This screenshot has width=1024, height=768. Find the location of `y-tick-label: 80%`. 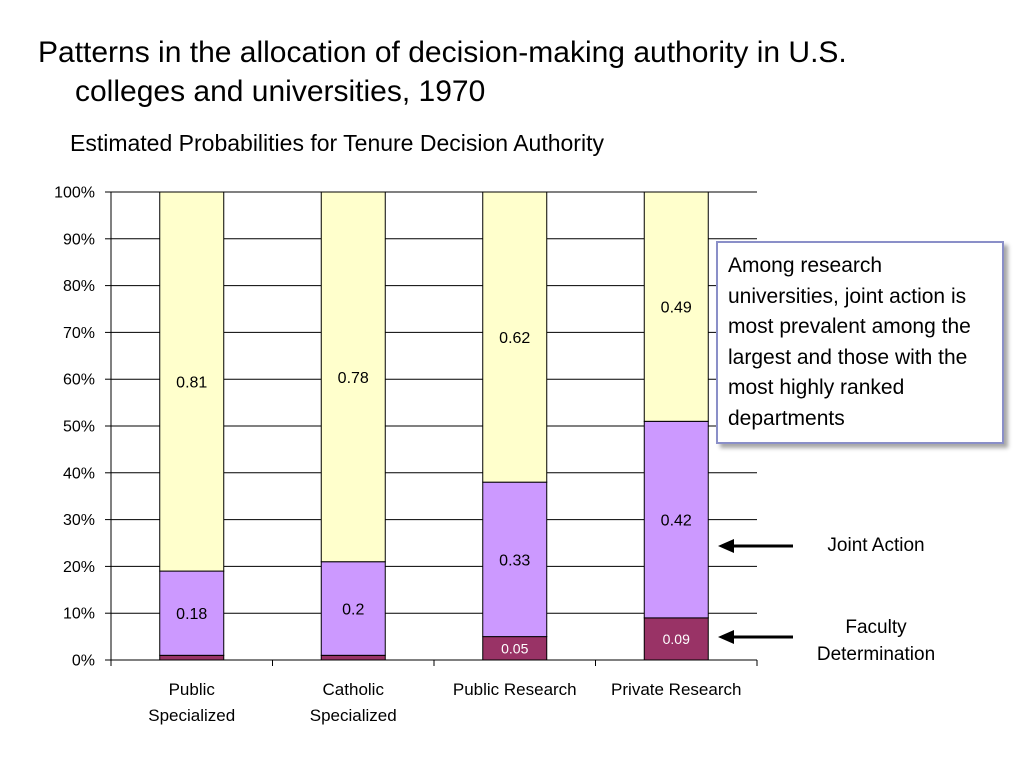

y-tick-label: 80% is located at coordinates (79, 286).